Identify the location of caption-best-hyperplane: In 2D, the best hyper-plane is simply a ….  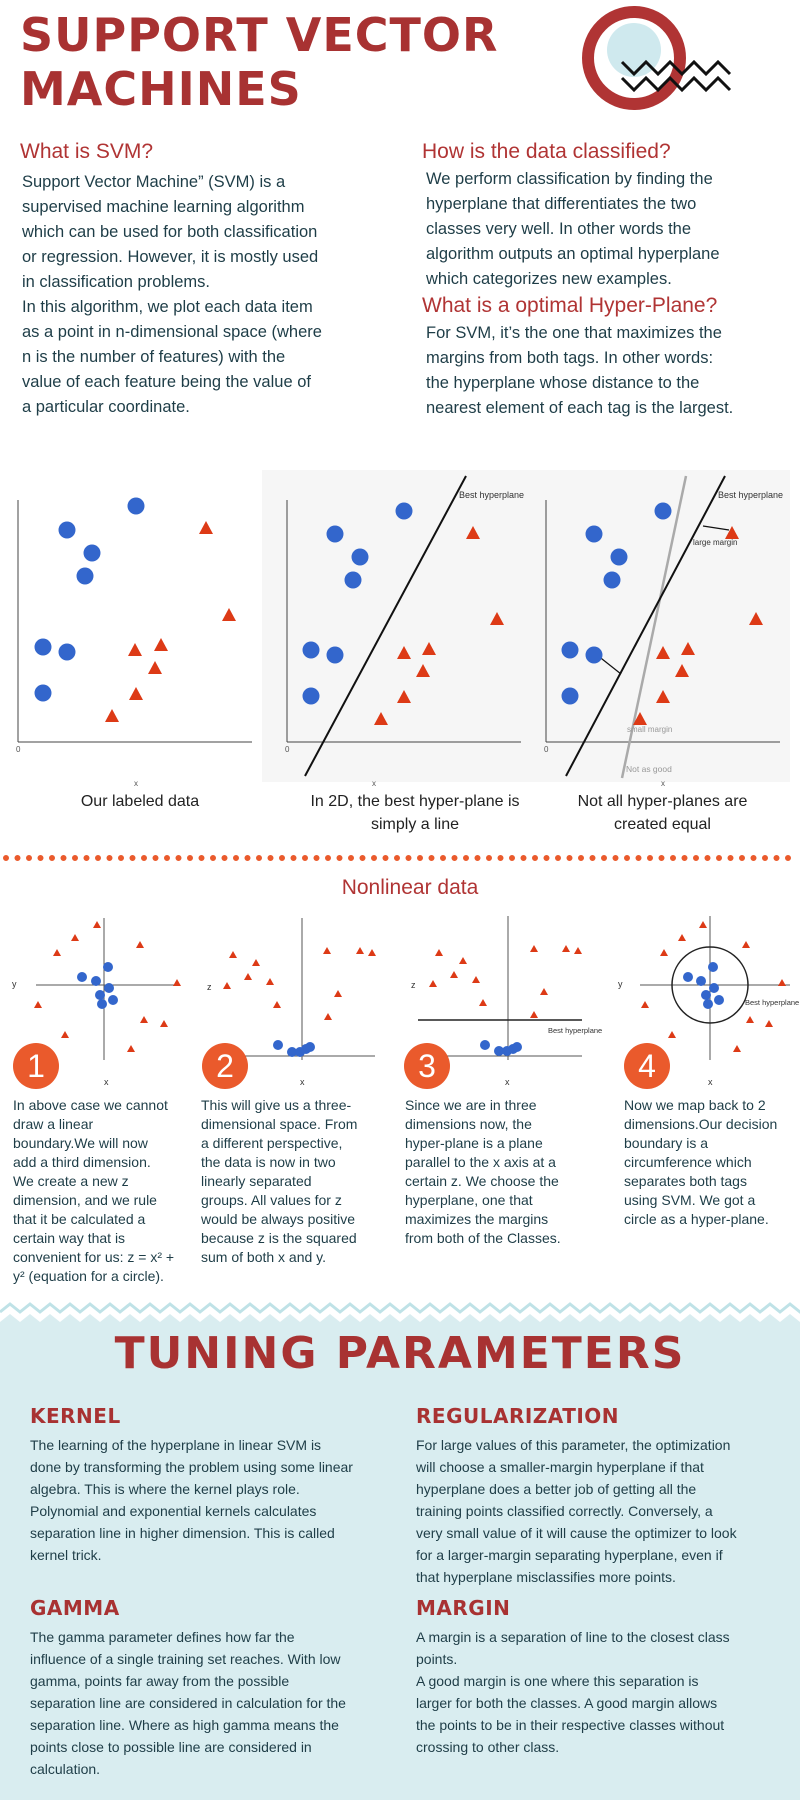
(415, 813).